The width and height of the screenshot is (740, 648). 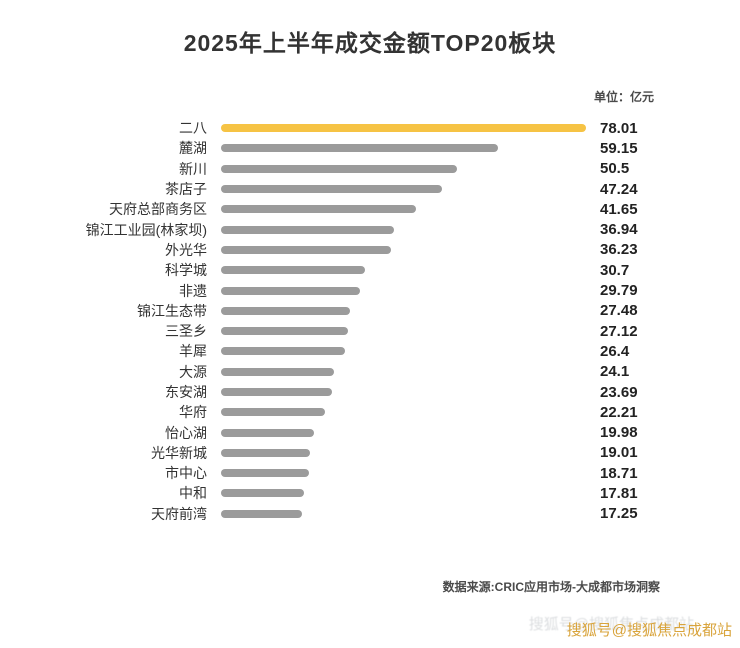 I want to click on value-label: 59.15, so click(x=619, y=148).